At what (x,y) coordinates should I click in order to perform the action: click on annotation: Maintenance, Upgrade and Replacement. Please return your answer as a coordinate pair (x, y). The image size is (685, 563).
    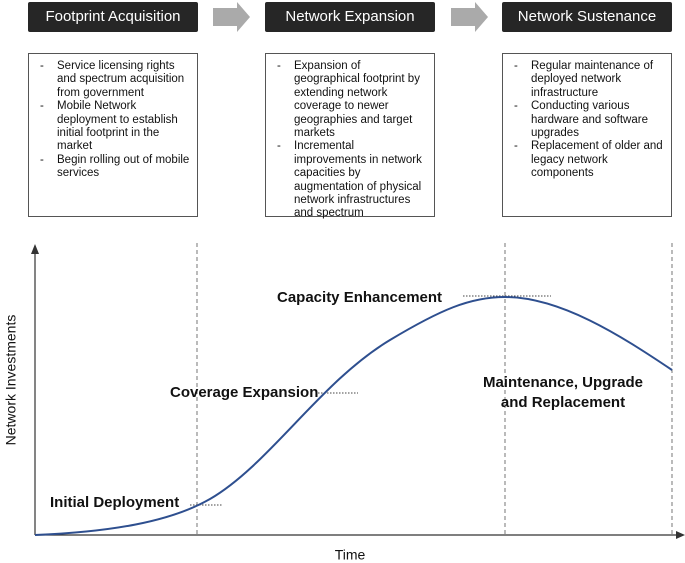
    Looking at the image, I should click on (563, 392).